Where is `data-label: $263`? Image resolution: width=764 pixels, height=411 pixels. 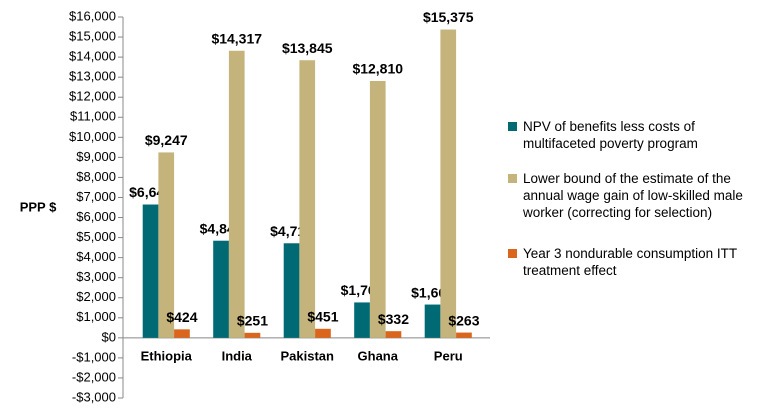
data-label: $263 is located at coordinates (463, 320).